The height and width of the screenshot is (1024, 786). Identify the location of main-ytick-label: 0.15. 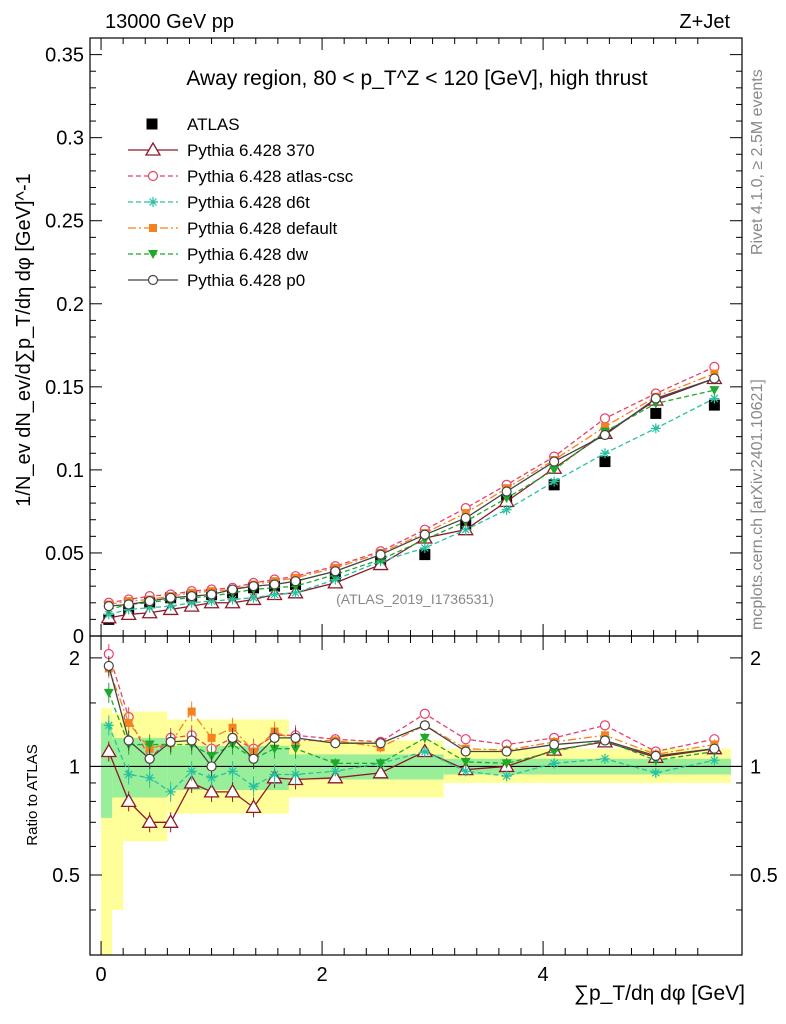
(64, 388).